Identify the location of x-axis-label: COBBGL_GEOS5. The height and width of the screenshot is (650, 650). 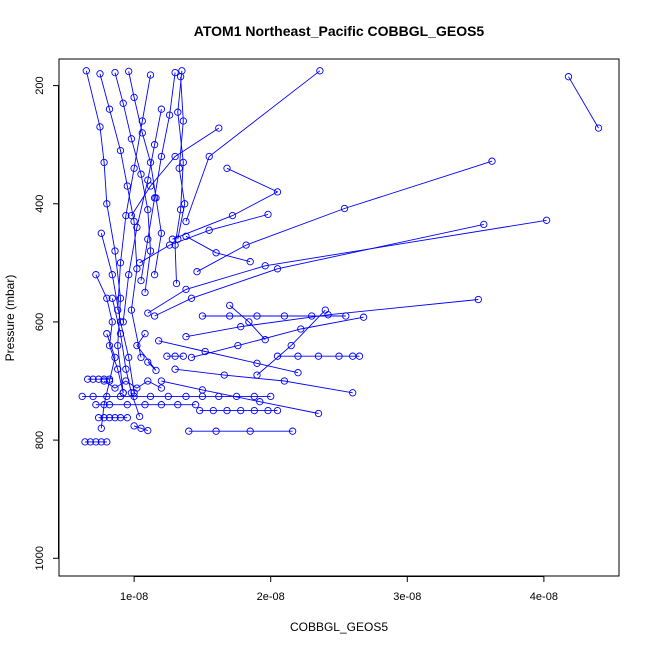
(339, 627).